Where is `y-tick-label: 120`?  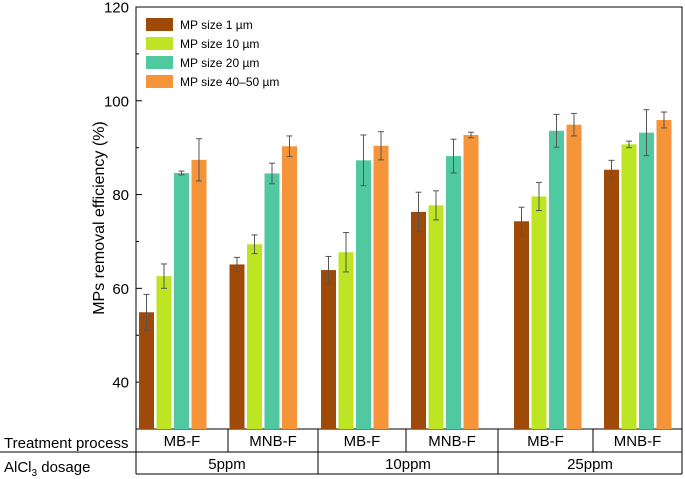
y-tick-label: 120 is located at coordinates (116, 8).